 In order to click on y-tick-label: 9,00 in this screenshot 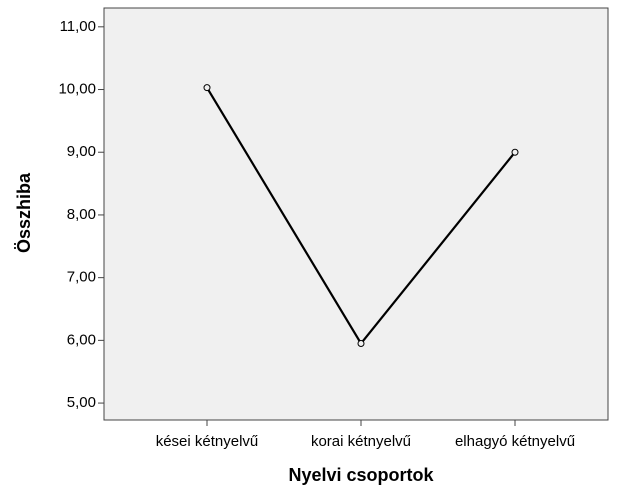, I will do `click(81, 151)`.